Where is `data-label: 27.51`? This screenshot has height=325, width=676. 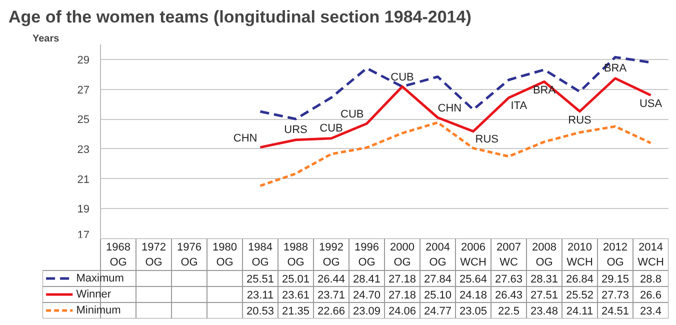
data-label: 27.51 is located at coordinates (544, 296).